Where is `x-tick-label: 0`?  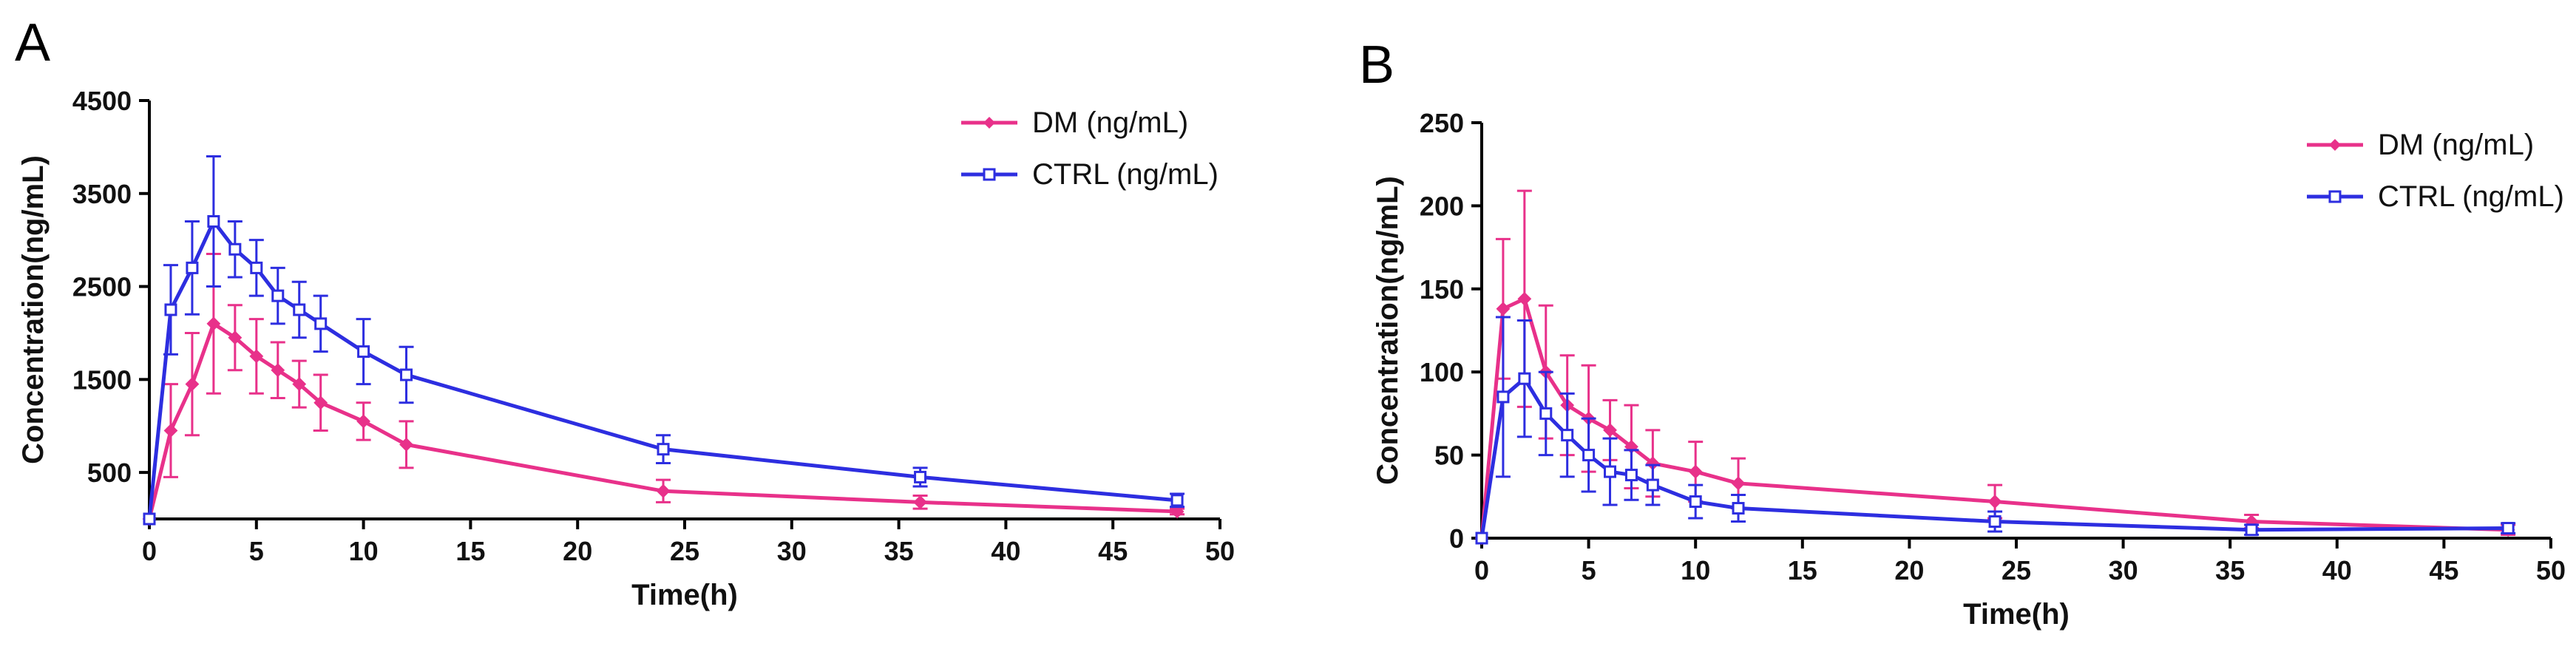 x-tick-label: 0 is located at coordinates (1481, 570).